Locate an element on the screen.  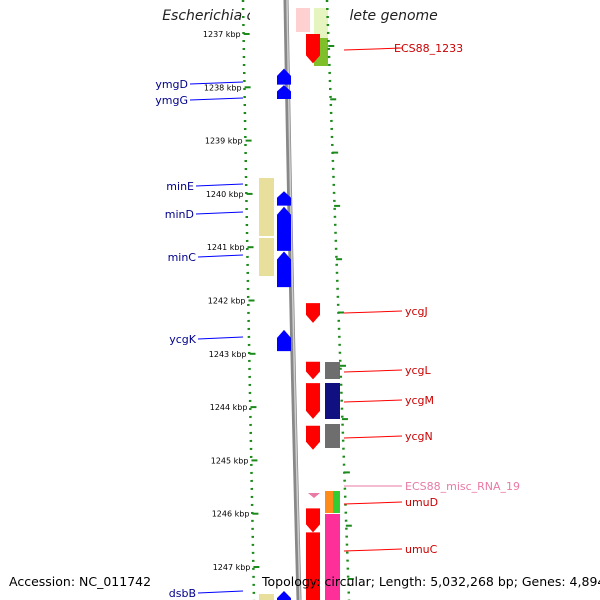
gene-ymgG is located at coordinates (284, 92).